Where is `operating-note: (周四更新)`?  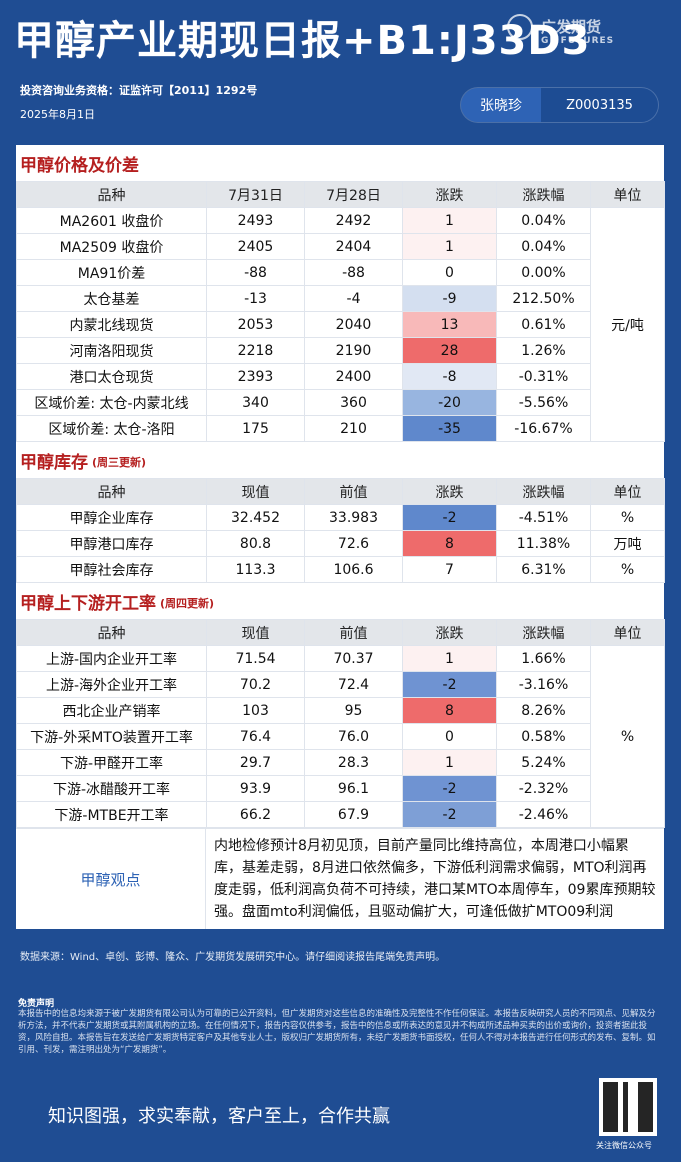 operating-note: (周四更新) is located at coordinates (187, 603).